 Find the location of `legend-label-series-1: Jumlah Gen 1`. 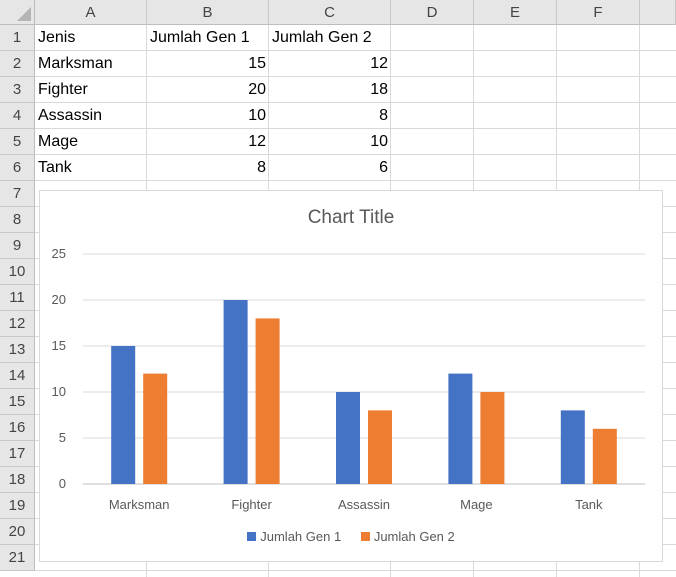

legend-label-series-1: Jumlah Gen 1 is located at coordinates (301, 536).